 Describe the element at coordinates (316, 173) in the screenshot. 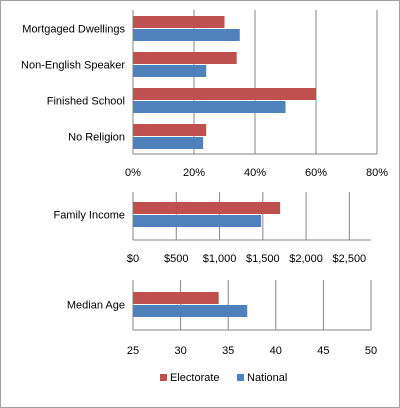

I see `x-tick-label: 60%` at that location.